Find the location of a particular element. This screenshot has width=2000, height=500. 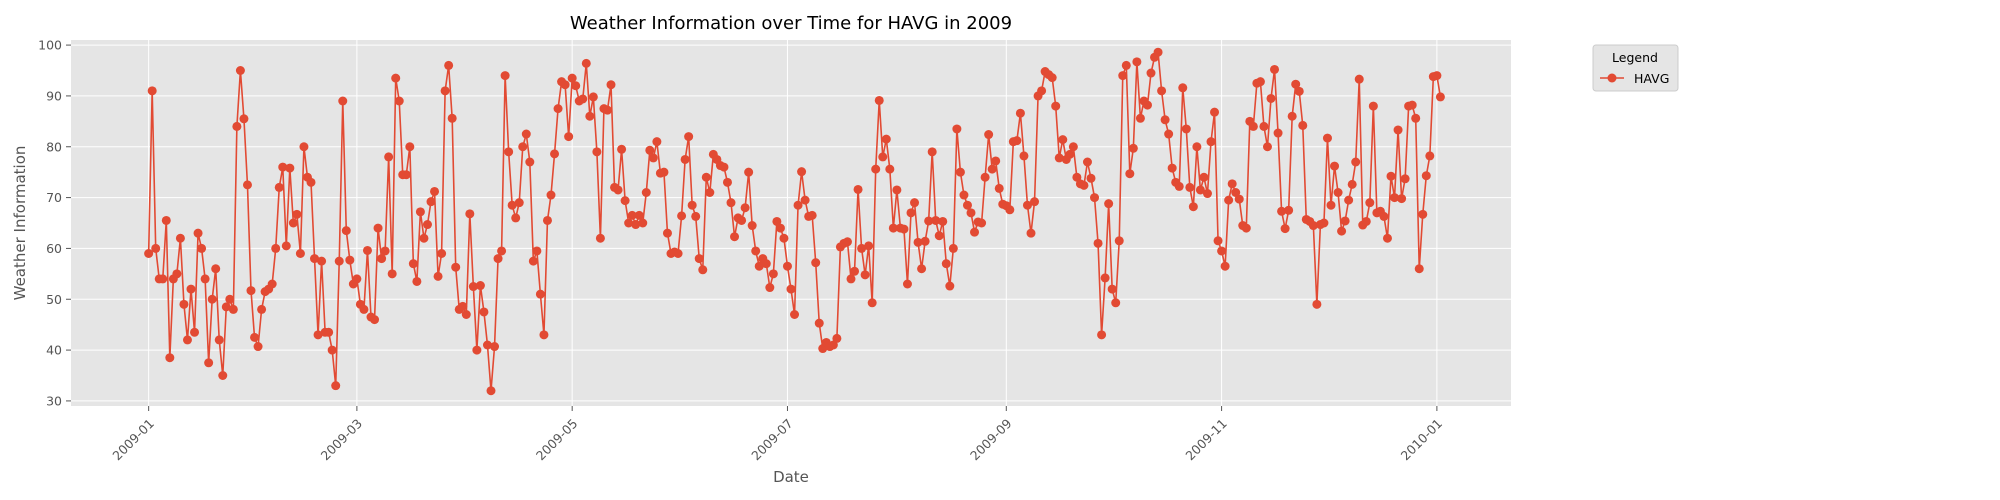

x-tick-label: 2010-01 is located at coordinates (1422, 440).